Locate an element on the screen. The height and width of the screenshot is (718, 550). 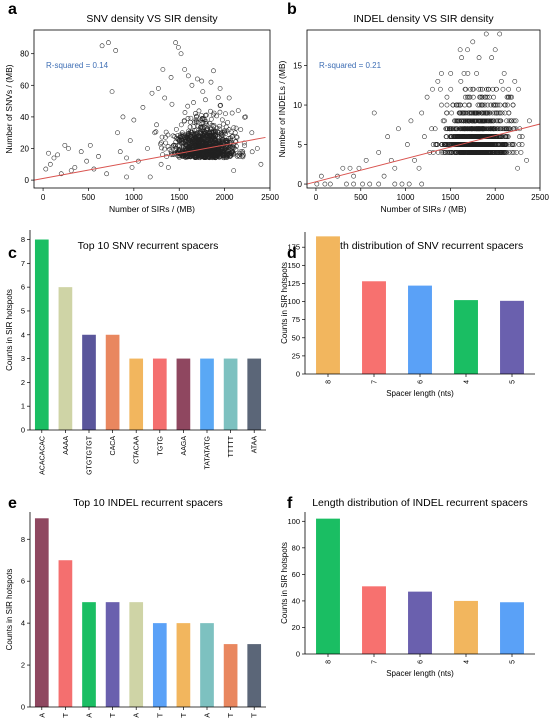
y-tick-label: 100 is located at coordinates (293, 521).